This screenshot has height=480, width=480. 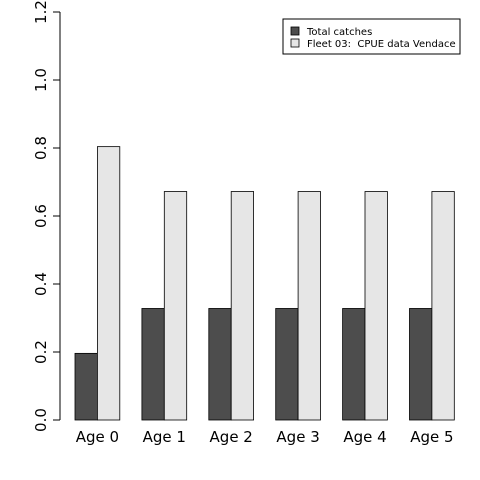 What do you see at coordinates (41, 420) in the screenshot?
I see `y-tick-label: 0.0` at bounding box center [41, 420].